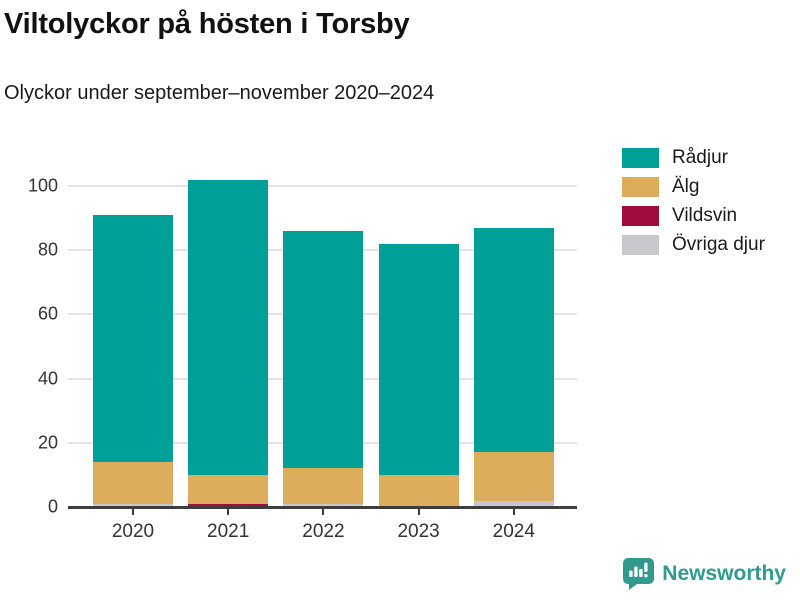 This screenshot has width=800, height=600. I want to click on bar-segment--vriga-djur-2022, so click(323, 505).